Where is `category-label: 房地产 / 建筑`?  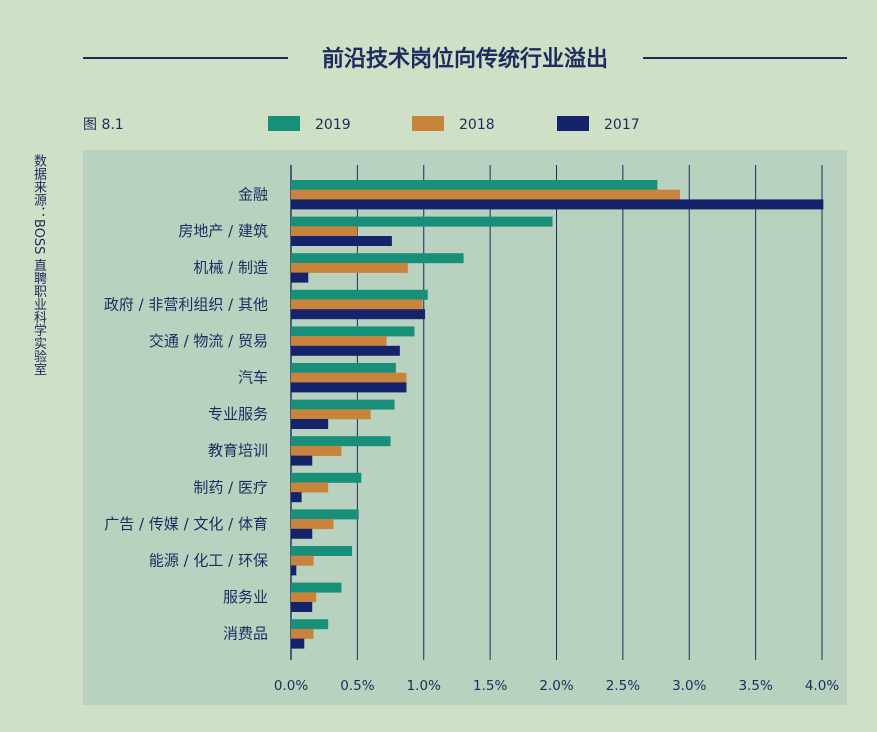
category-label: 房地产 / 建筑 is located at coordinates (223, 231).